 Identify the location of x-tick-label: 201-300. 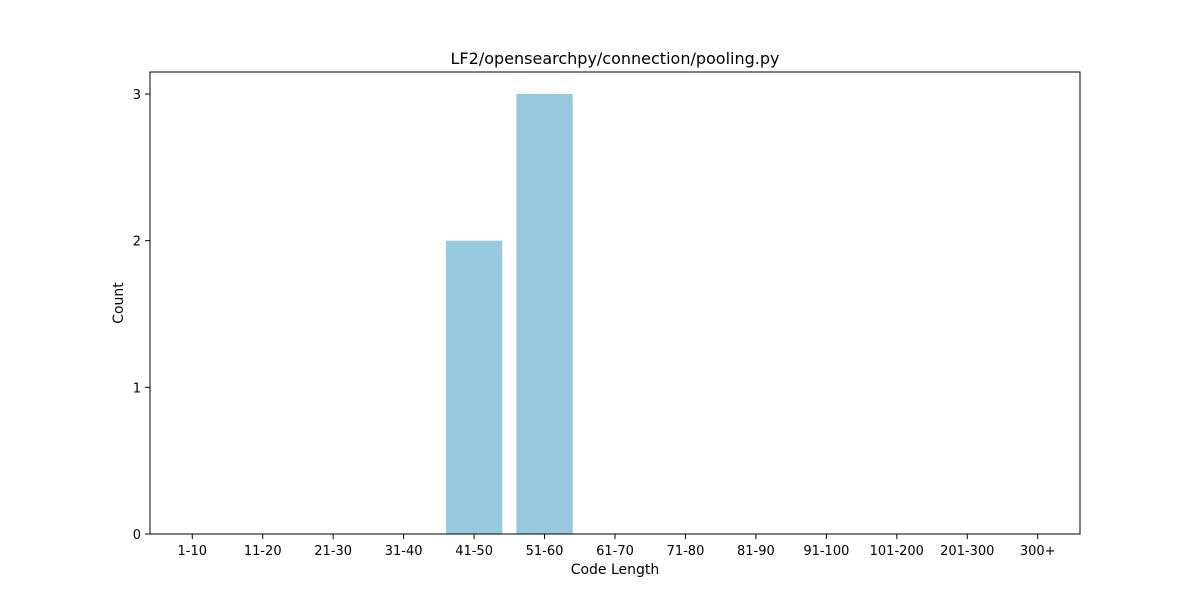
(967, 551).